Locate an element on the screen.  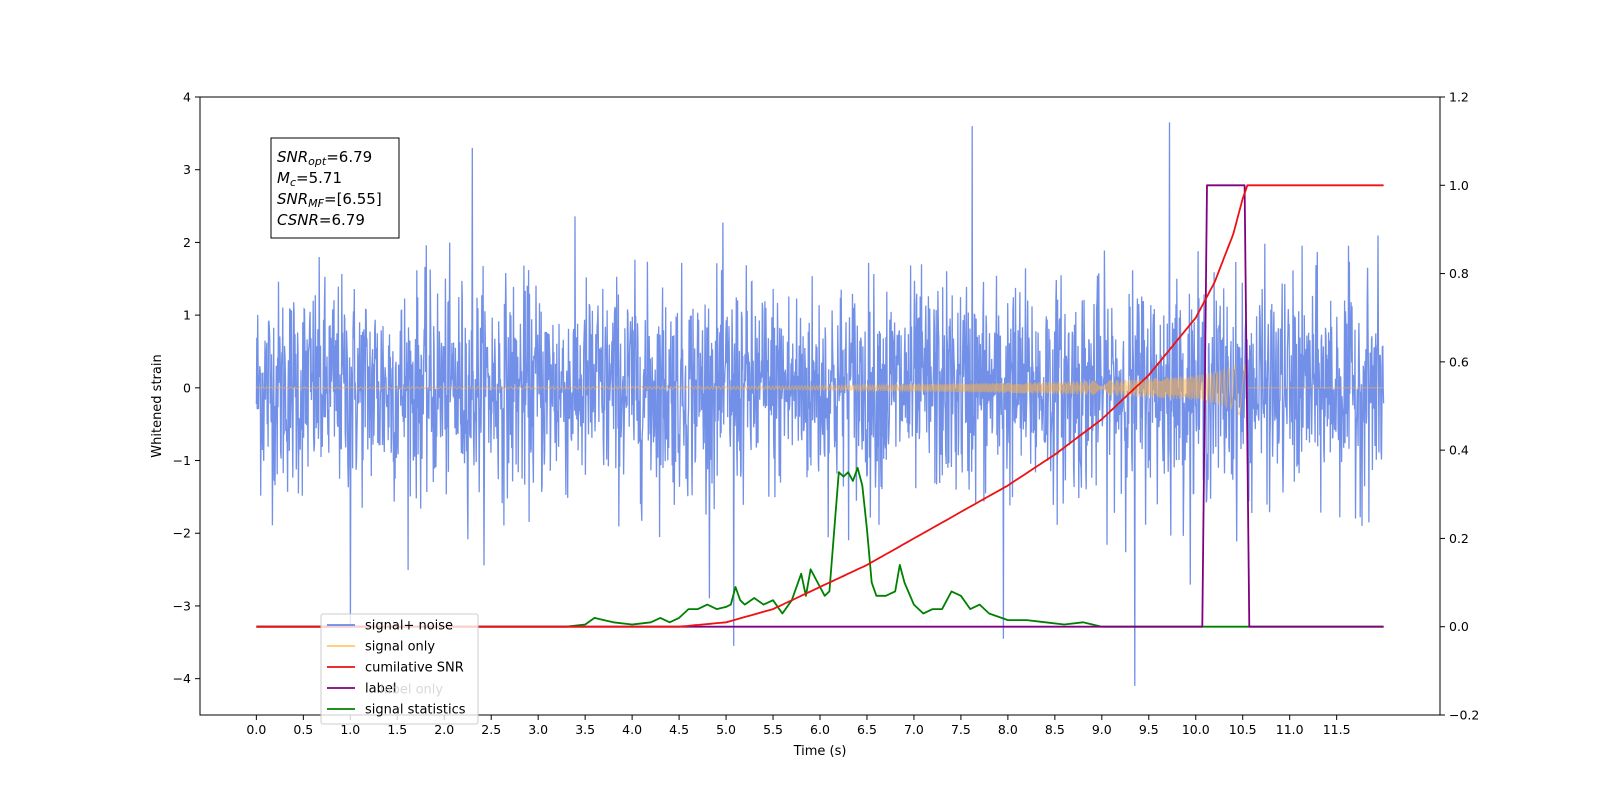
legend-cumulative-snr-text: cumilative SNR is located at coordinates (414, 668).